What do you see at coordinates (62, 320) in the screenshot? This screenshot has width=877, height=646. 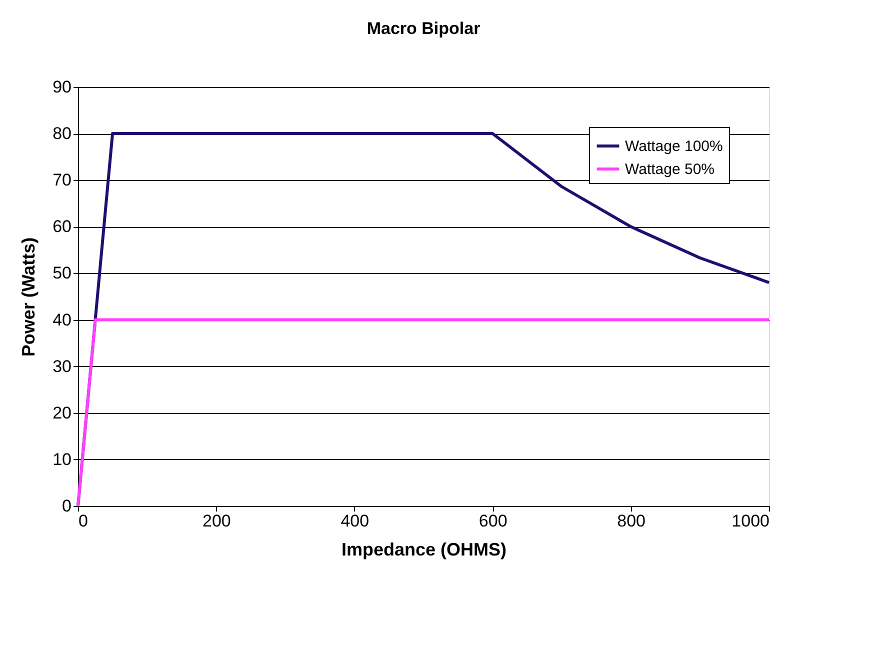 I see `y-tick-label: 40` at bounding box center [62, 320].